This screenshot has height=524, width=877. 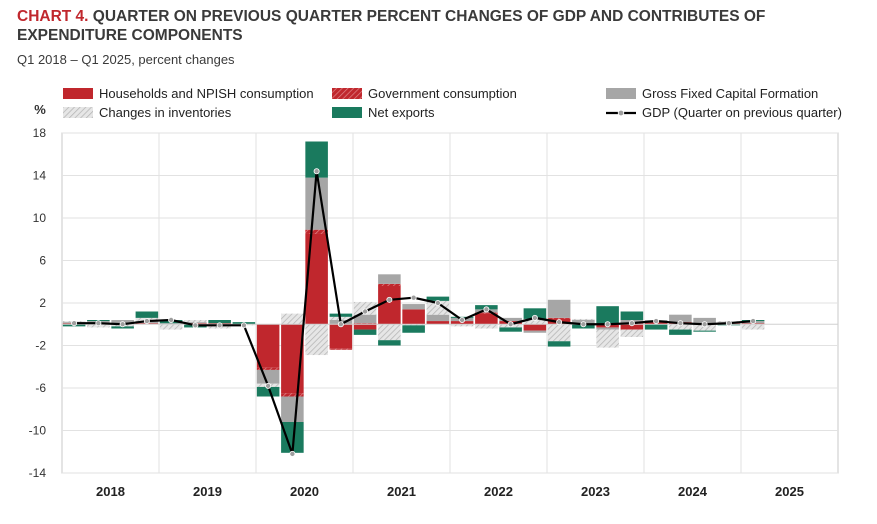 I want to click on legend-item-net_exports: Net exports, so click(x=383, y=112).